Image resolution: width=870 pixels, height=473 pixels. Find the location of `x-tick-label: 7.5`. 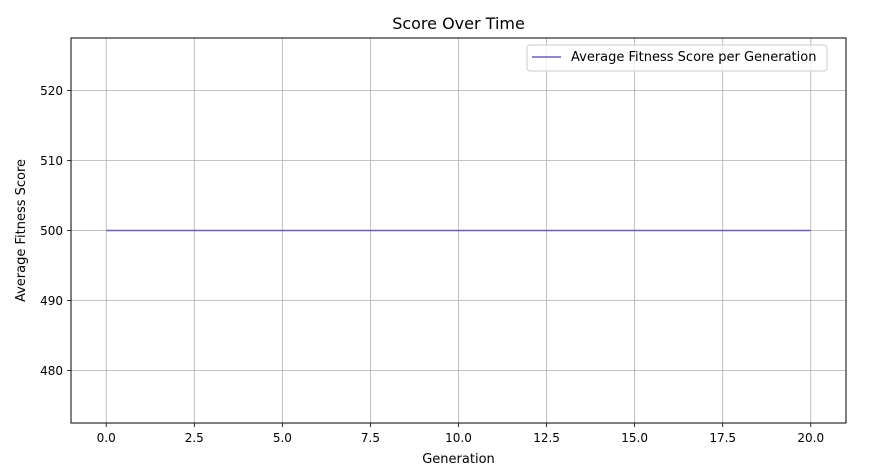

x-tick-label: 7.5 is located at coordinates (370, 438).